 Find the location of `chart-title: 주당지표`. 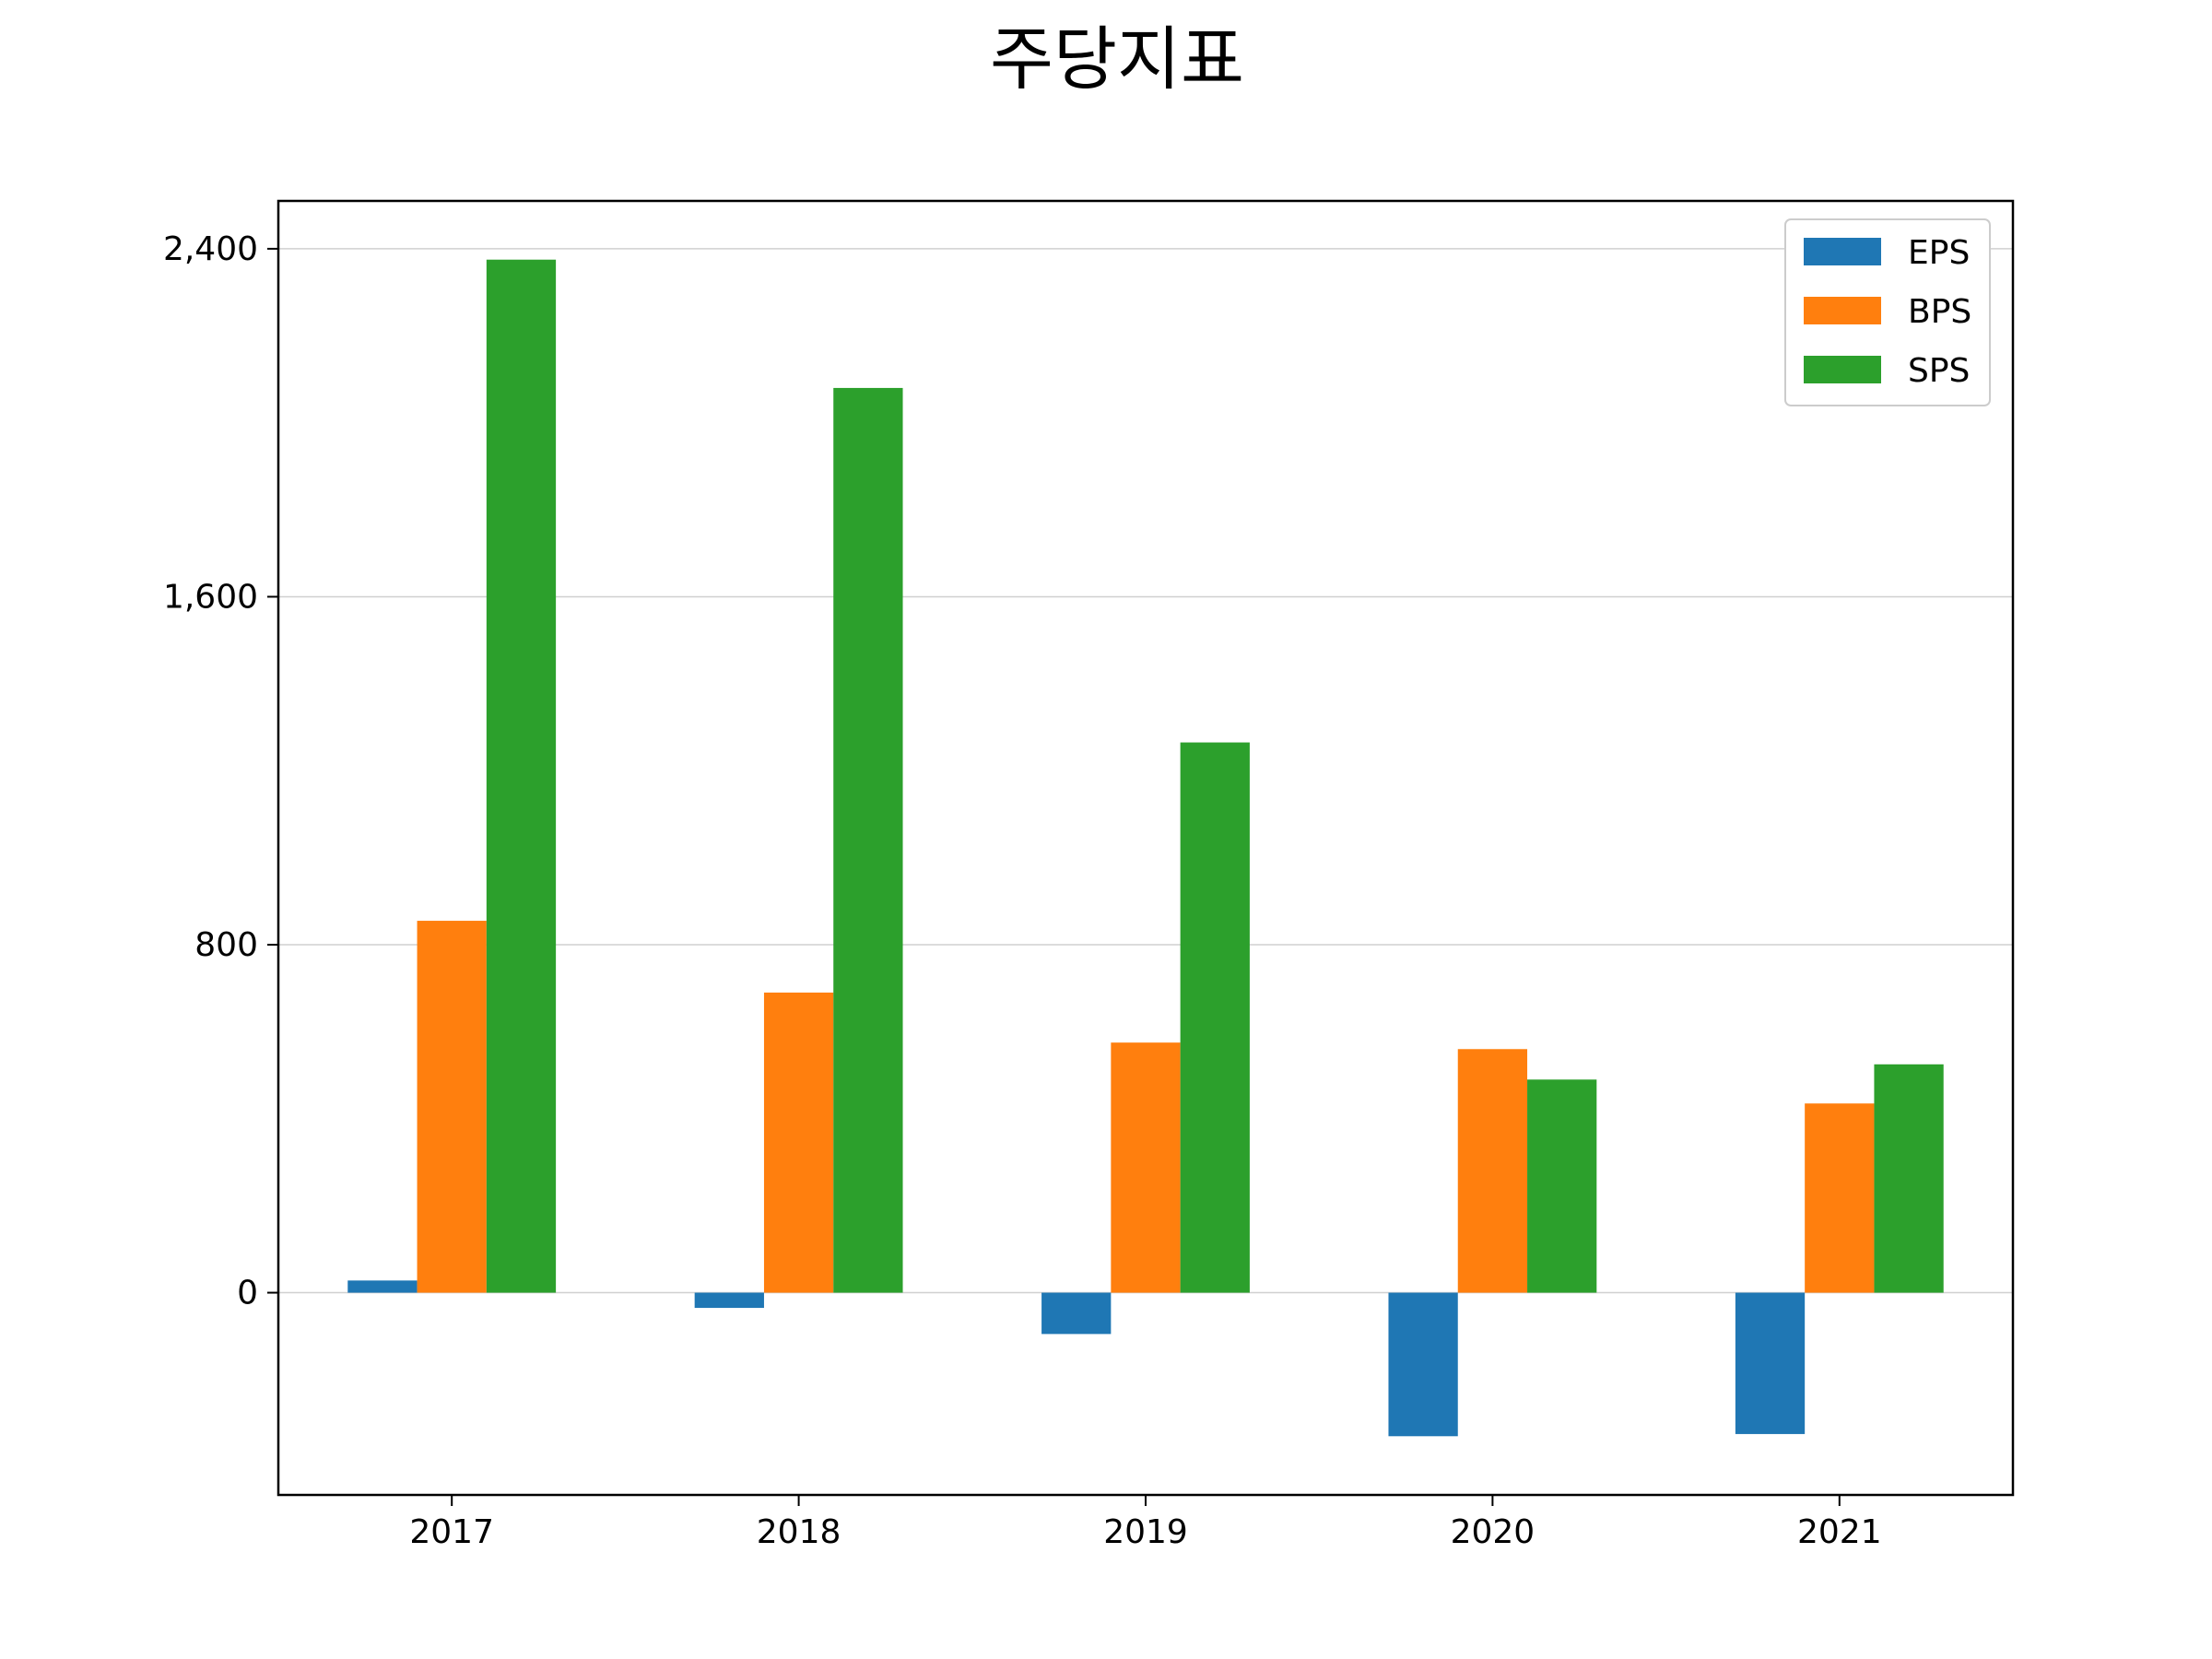

chart-title: 주당지표 is located at coordinates (1117, 59).